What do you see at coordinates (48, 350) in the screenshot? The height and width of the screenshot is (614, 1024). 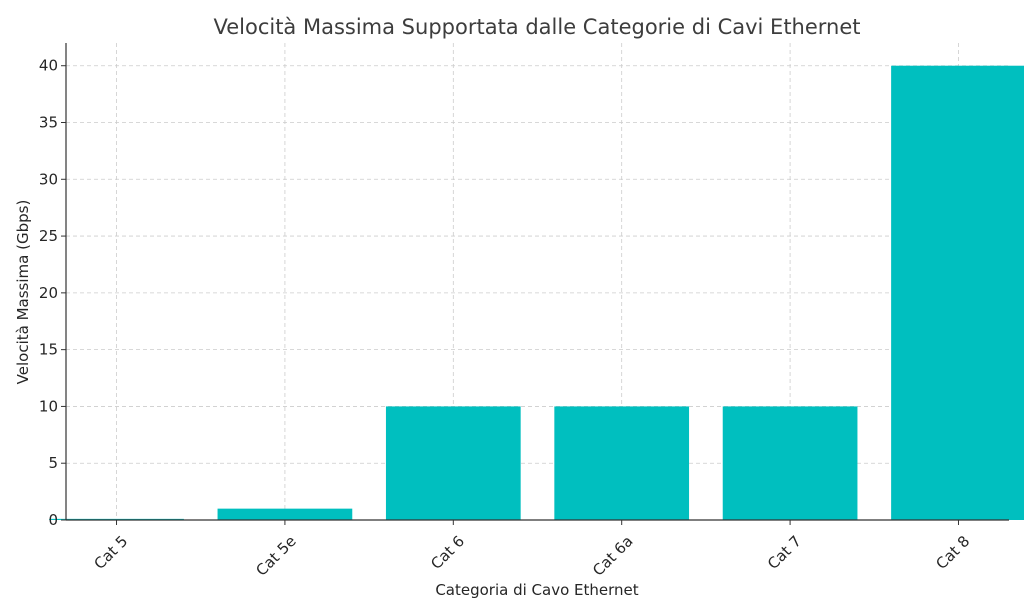 I see `y-tick-label: 15` at bounding box center [48, 350].